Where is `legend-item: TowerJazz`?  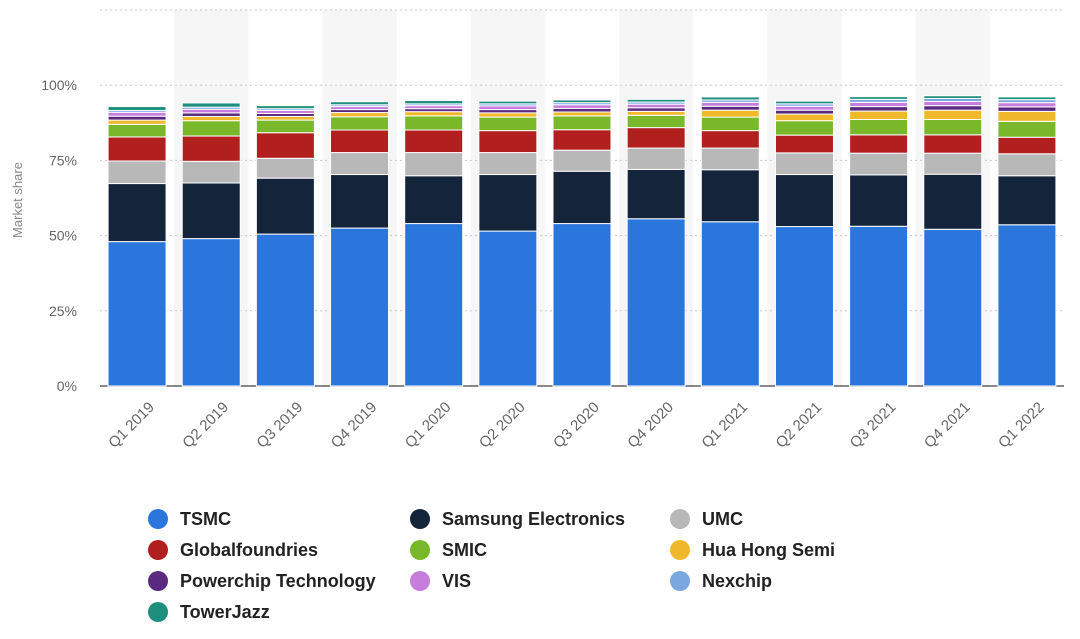
legend-item: TowerJazz is located at coordinates (209, 612).